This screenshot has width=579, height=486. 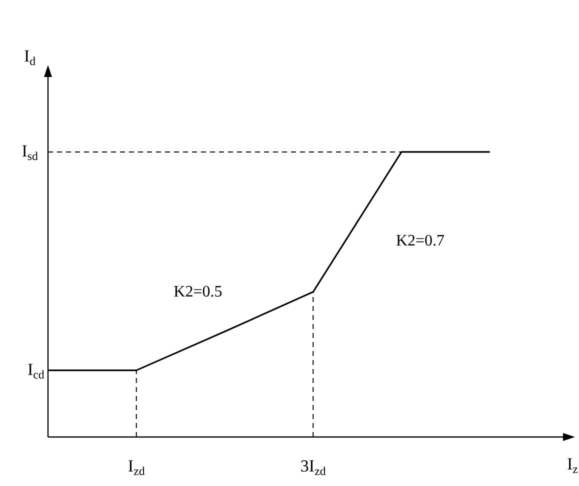 What do you see at coordinates (198, 291) in the screenshot?
I see `annotation: K2=0.5` at bounding box center [198, 291].